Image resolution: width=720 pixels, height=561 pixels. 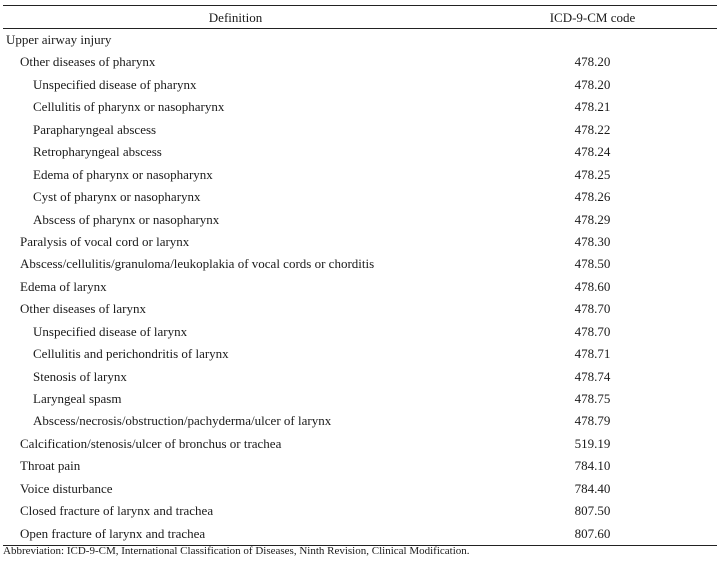 What do you see at coordinates (592, 241) in the screenshot?
I see `row-code: 478.30` at bounding box center [592, 241].